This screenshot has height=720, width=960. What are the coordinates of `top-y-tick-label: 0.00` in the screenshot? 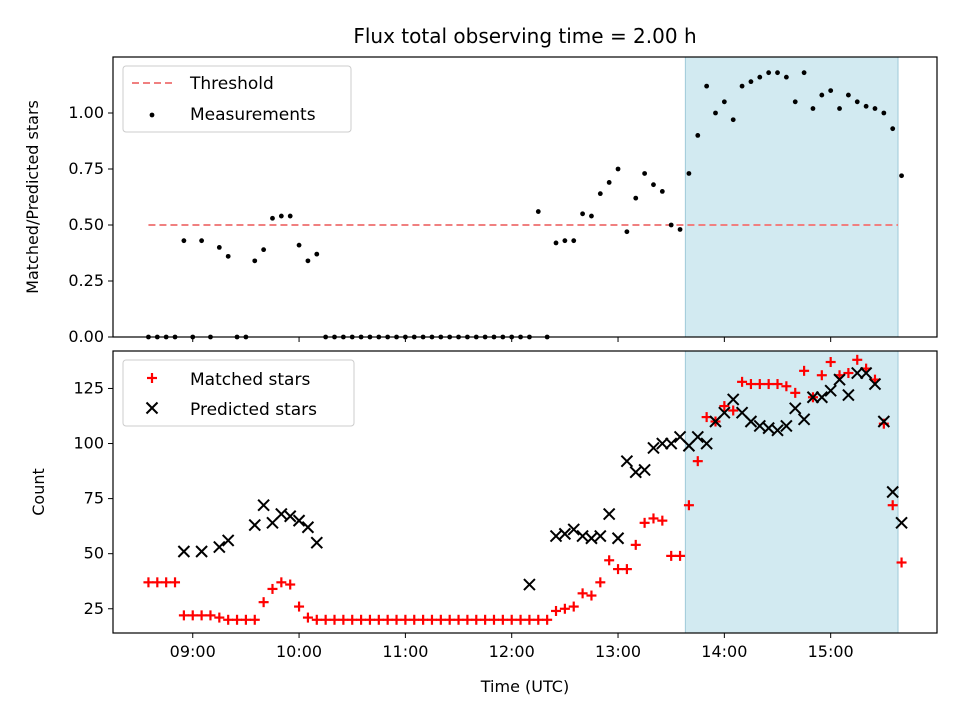 It's located at (86, 336).